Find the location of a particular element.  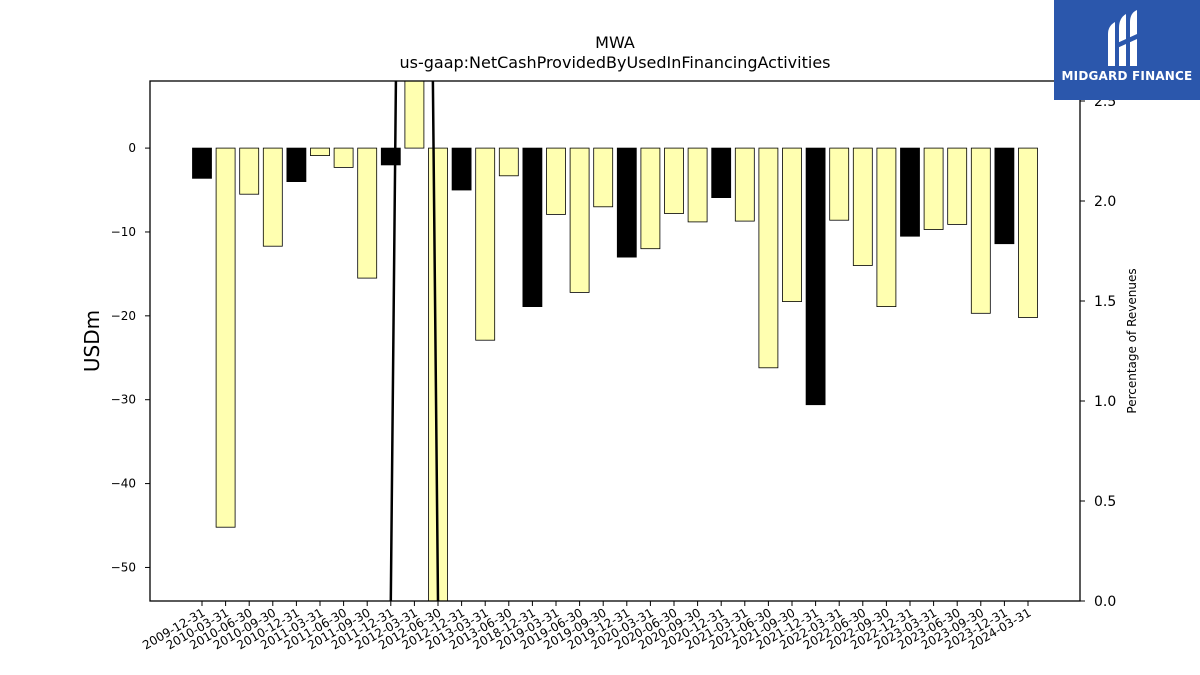

y2-tick-label: 2.0 is located at coordinates (1105, 202).